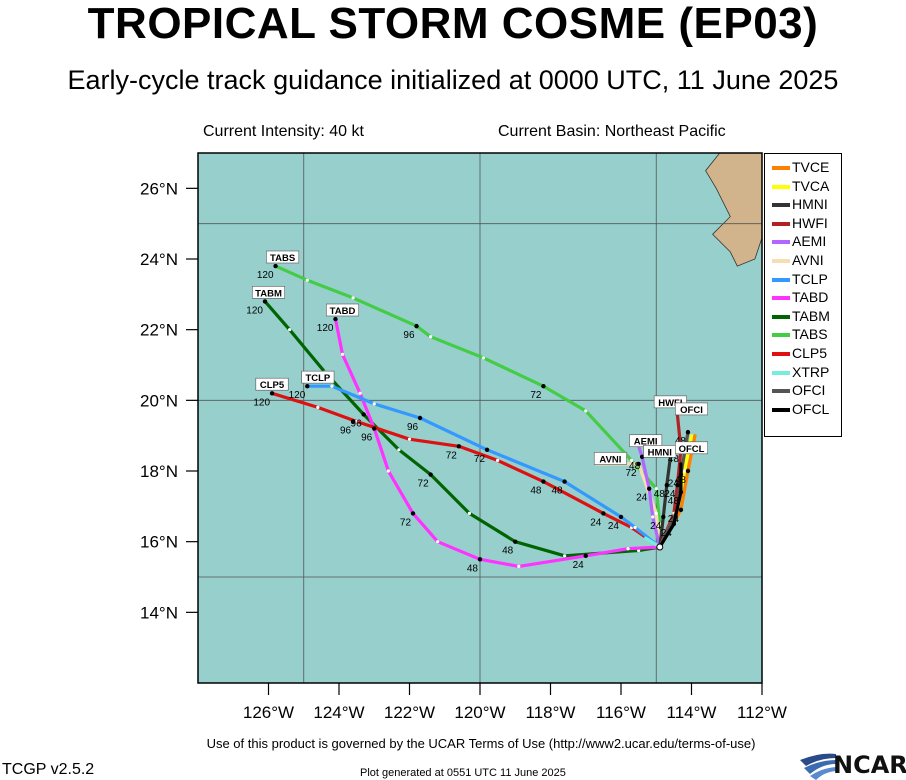 The image size is (906, 780). Describe the element at coordinates (479, 712) in the screenshot. I see `lon-tick-label: 120°W` at that location.